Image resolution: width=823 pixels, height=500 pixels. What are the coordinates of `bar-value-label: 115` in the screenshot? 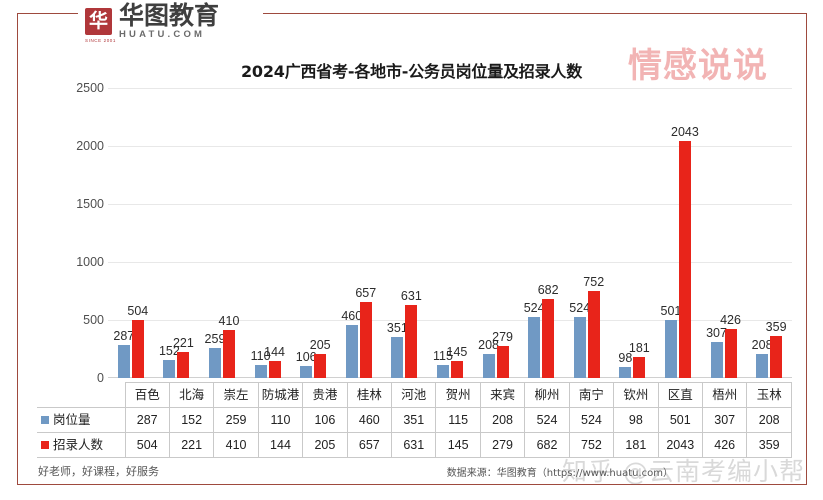 It's located at (442, 355).